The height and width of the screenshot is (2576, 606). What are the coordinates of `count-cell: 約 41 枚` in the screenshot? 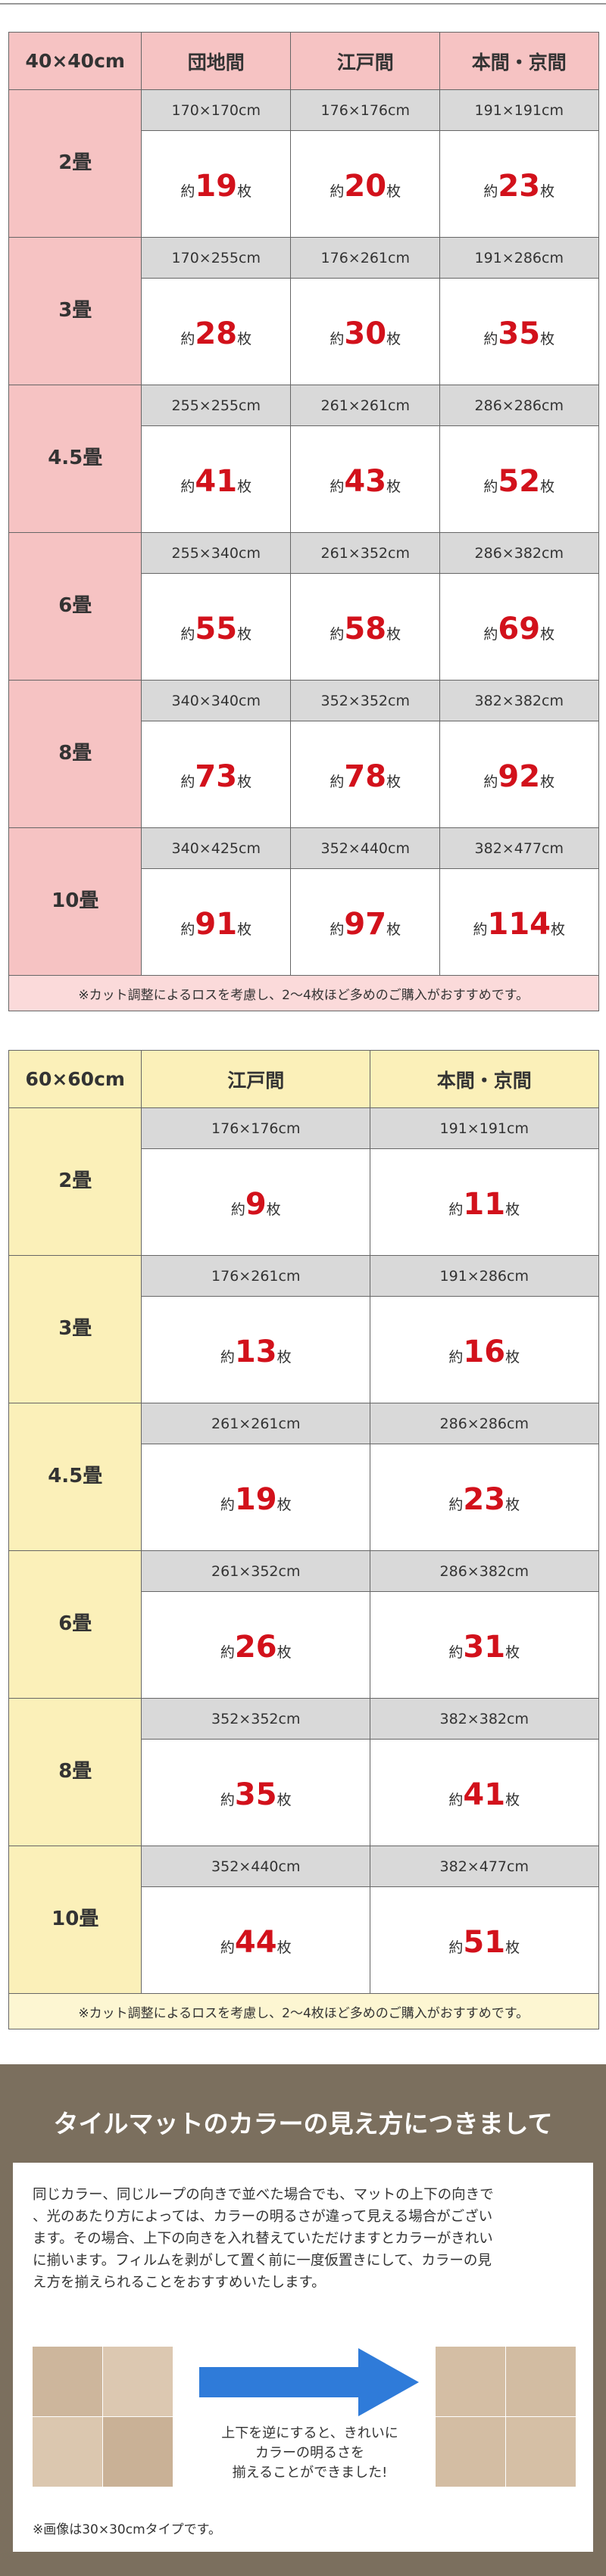 It's located at (484, 1793).